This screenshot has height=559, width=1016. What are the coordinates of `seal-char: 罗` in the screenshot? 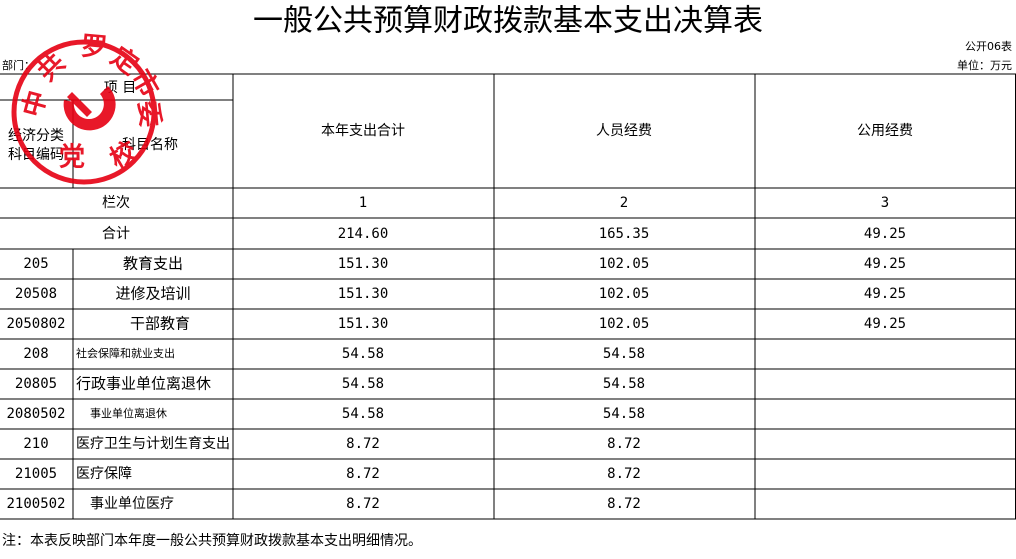 It's located at (94, 47).